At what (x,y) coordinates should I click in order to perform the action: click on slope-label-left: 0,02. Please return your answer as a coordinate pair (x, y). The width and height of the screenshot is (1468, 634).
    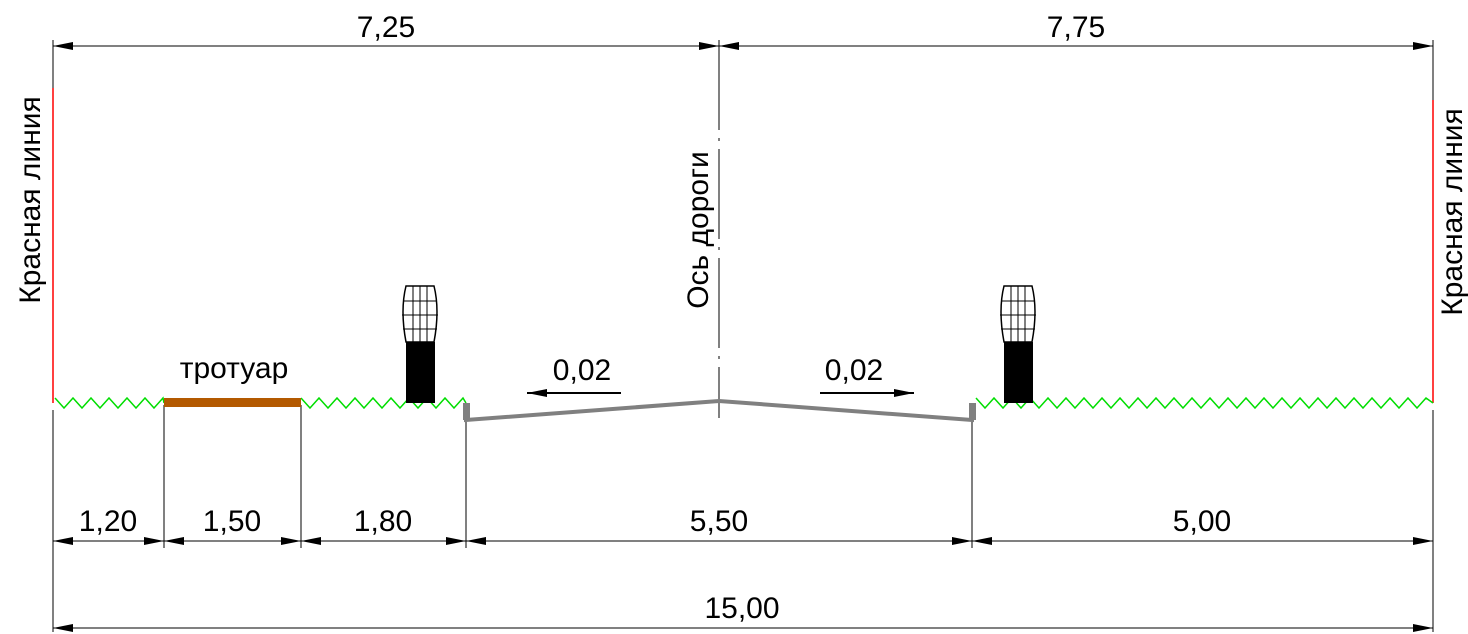
    Looking at the image, I should click on (582, 370).